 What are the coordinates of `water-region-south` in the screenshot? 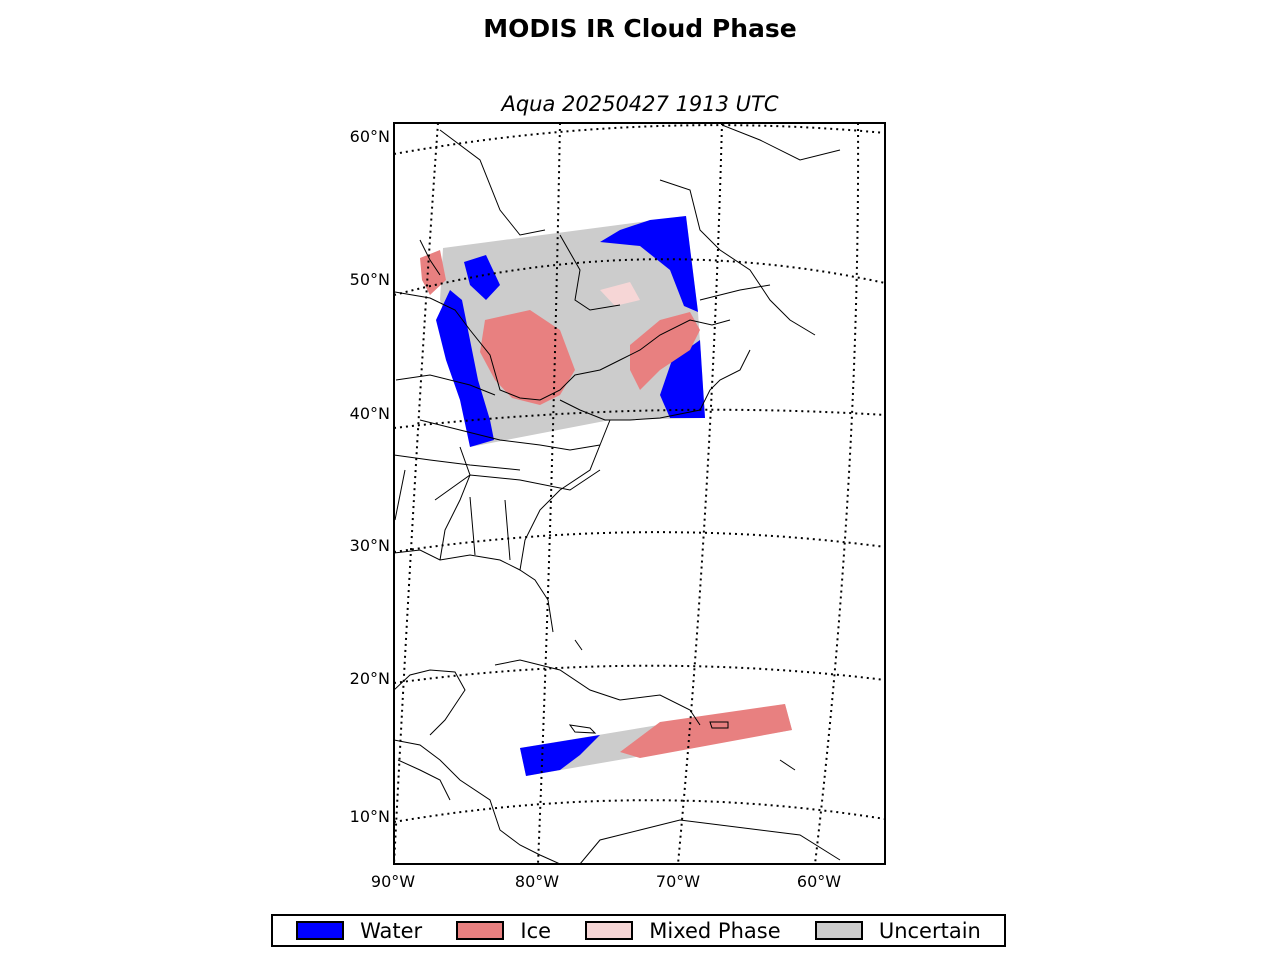 It's located at (560, 755).